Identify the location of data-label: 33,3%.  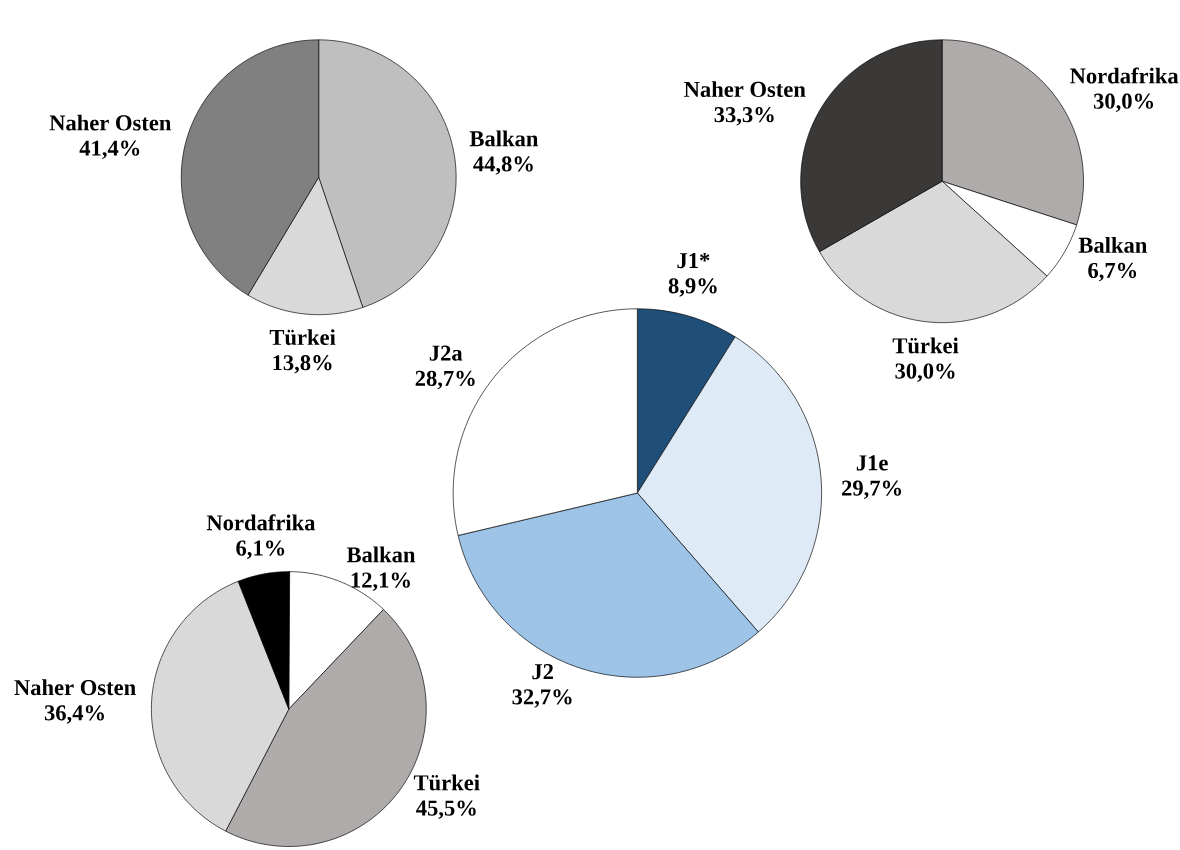
(744, 116).